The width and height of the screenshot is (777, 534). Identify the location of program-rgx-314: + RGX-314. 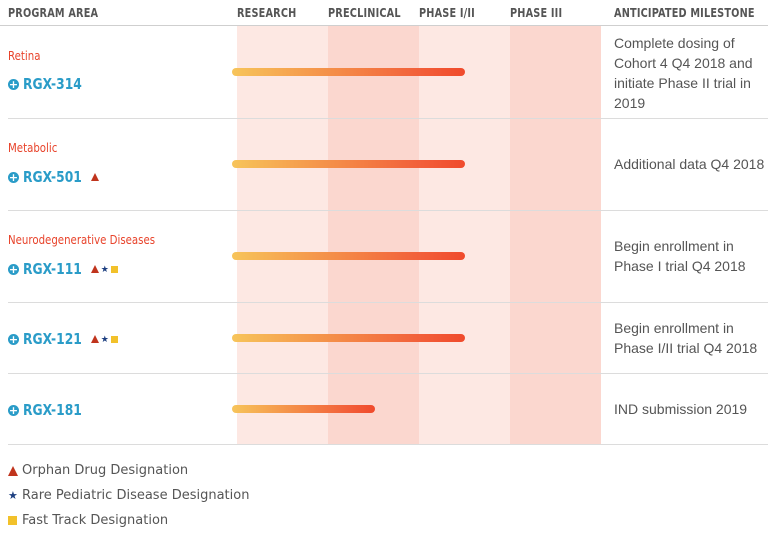
(51, 84).